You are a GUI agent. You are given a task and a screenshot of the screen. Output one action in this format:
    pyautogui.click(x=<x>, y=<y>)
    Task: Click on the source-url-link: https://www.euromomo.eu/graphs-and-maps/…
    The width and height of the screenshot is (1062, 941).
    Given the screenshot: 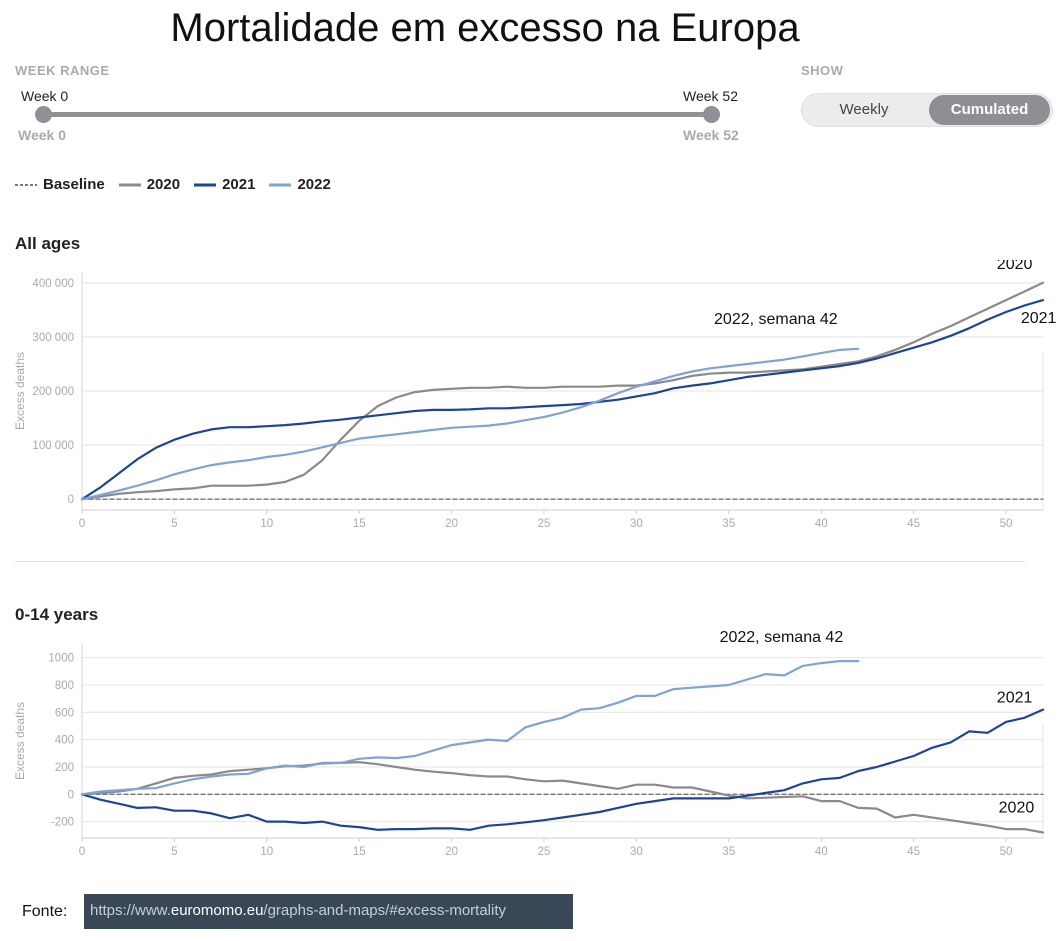 What is the action you would take?
    pyautogui.click(x=328, y=911)
    